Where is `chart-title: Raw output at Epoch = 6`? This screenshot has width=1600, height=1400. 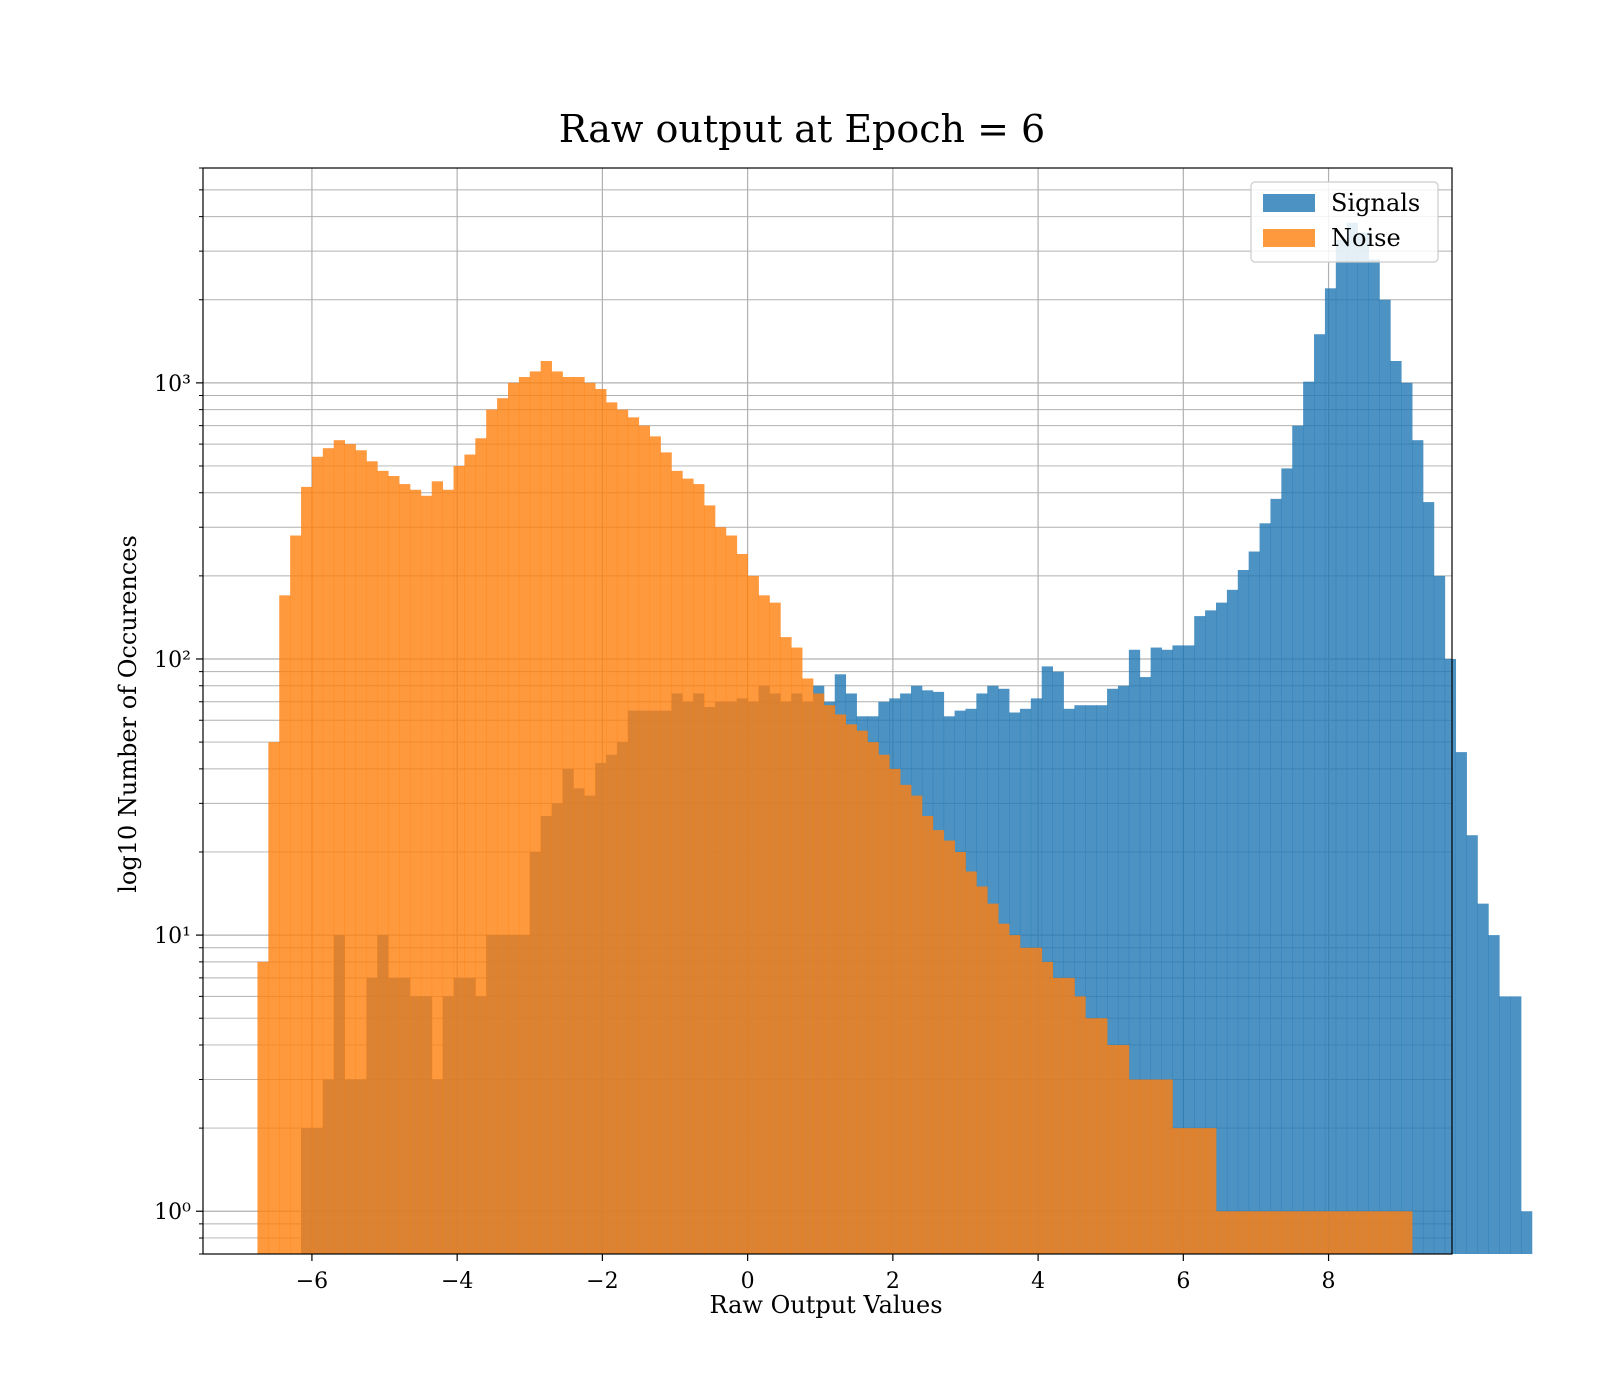 chart-title: Raw output at Epoch = 6 is located at coordinates (802, 129).